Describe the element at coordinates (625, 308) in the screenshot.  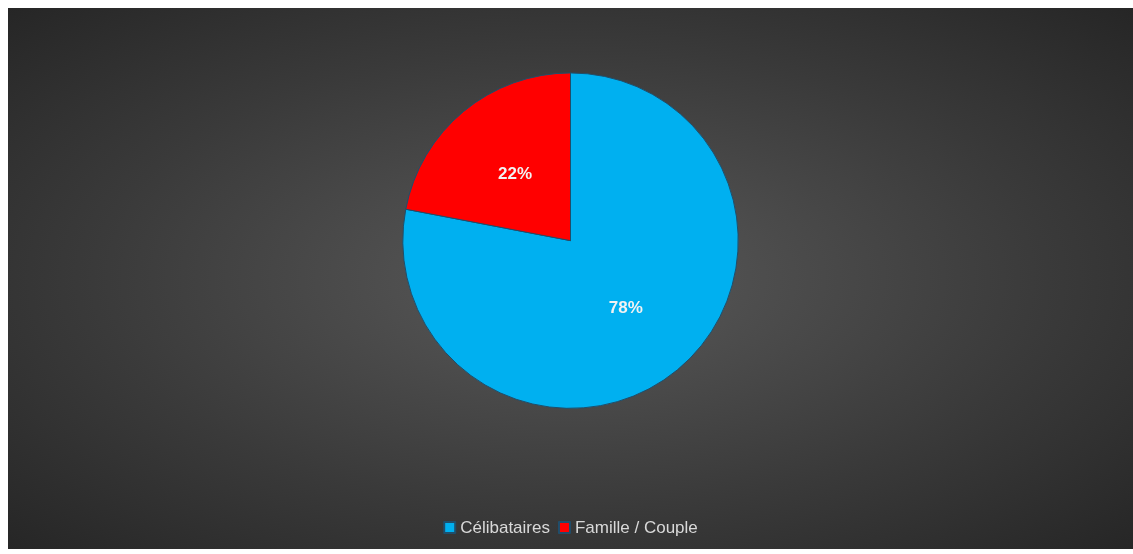
I see `data-label: 78%` at that location.